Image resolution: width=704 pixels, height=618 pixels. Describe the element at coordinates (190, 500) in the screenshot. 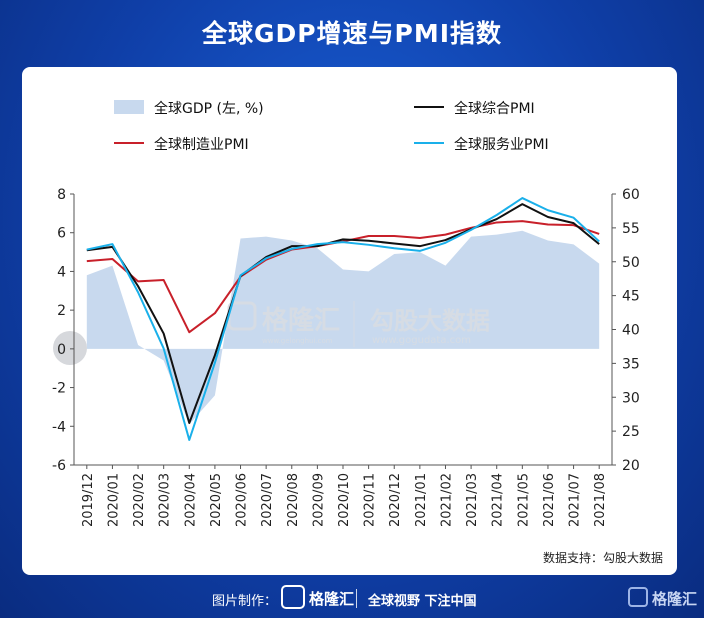

I see `x-tick-label: 2020/04` at that location.